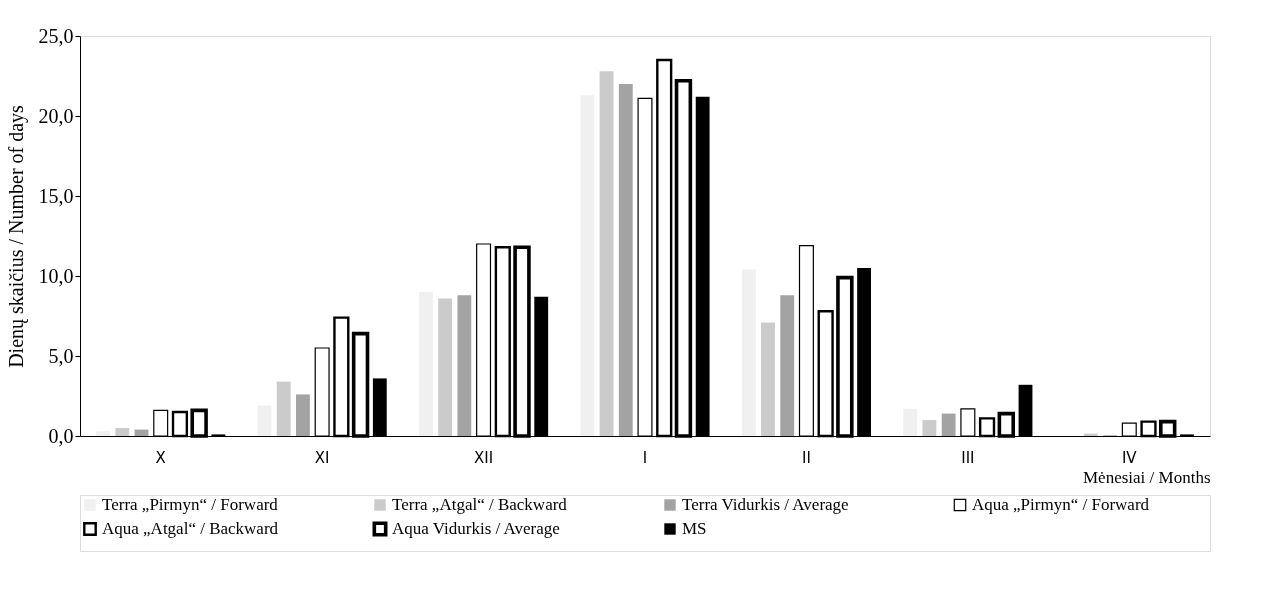 The height and width of the screenshot is (596, 1286). What do you see at coordinates (16, 236) in the screenshot?
I see `y-axis-title: Dienų skaičius / Number of days` at bounding box center [16, 236].